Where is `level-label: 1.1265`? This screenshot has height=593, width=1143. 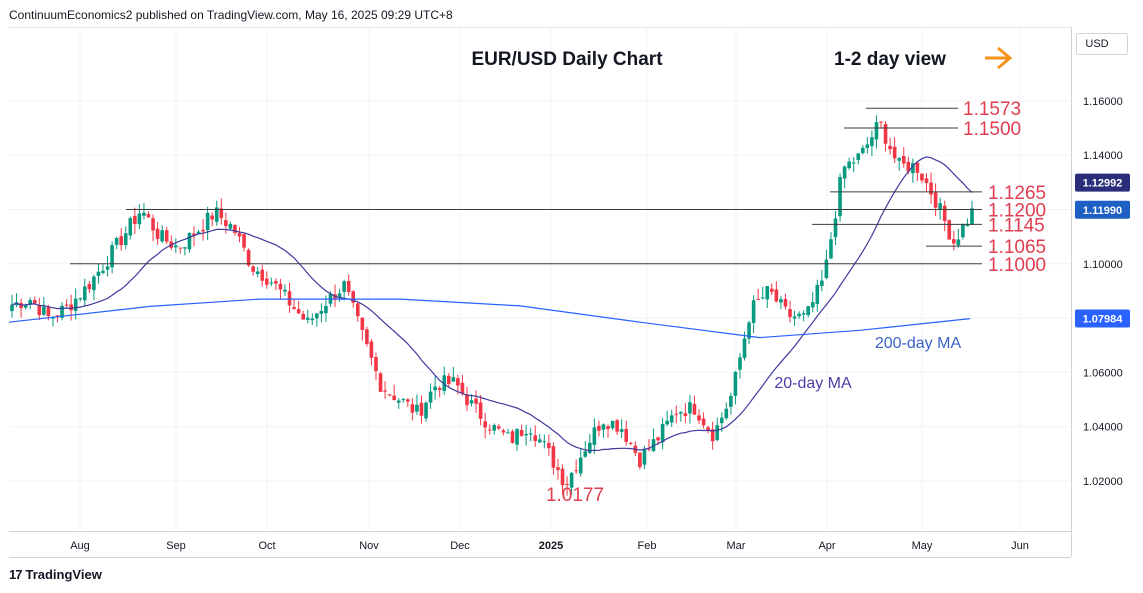 level-label: 1.1265 is located at coordinates (1017, 193).